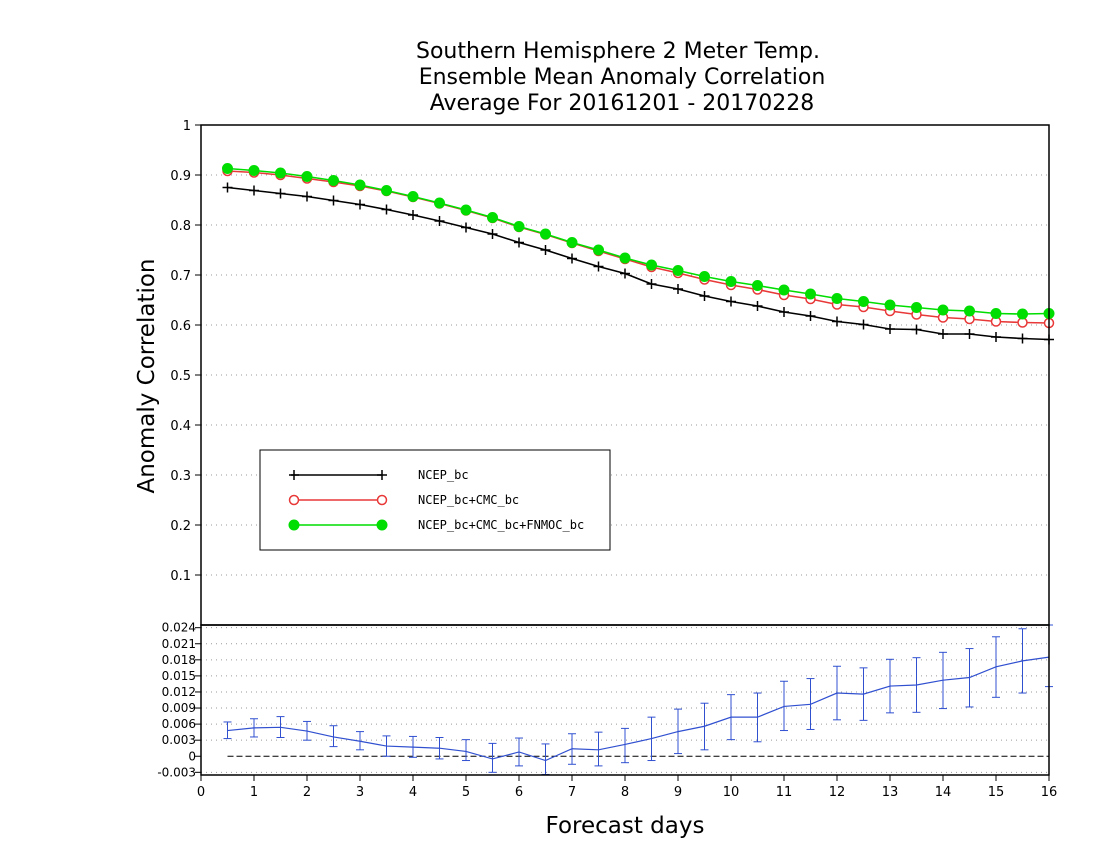 The height and width of the screenshot is (850, 1100). I want to click on x-tick-label: 16, so click(1049, 792).